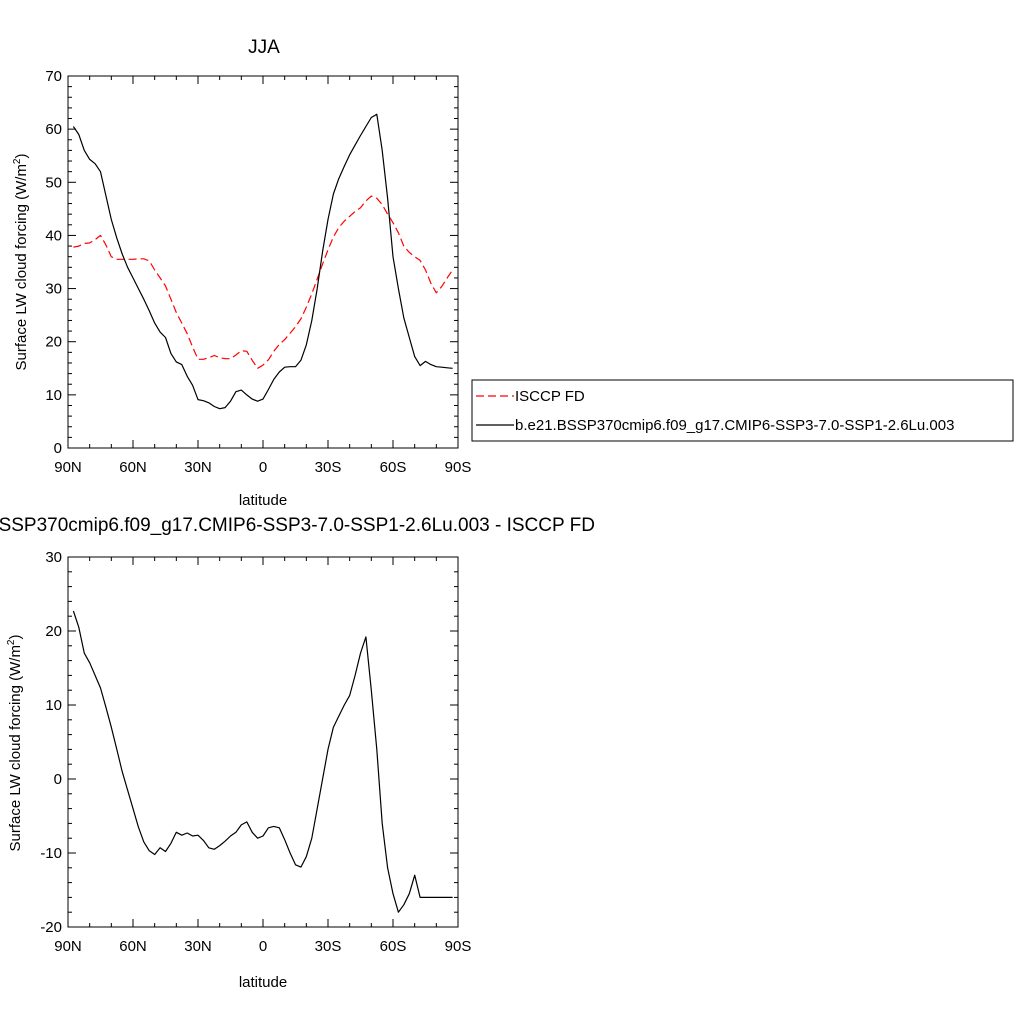 This screenshot has width=1024, height=1024. Describe the element at coordinates (53, 342) in the screenshot. I see `top-y-tick-label: 20` at that location.